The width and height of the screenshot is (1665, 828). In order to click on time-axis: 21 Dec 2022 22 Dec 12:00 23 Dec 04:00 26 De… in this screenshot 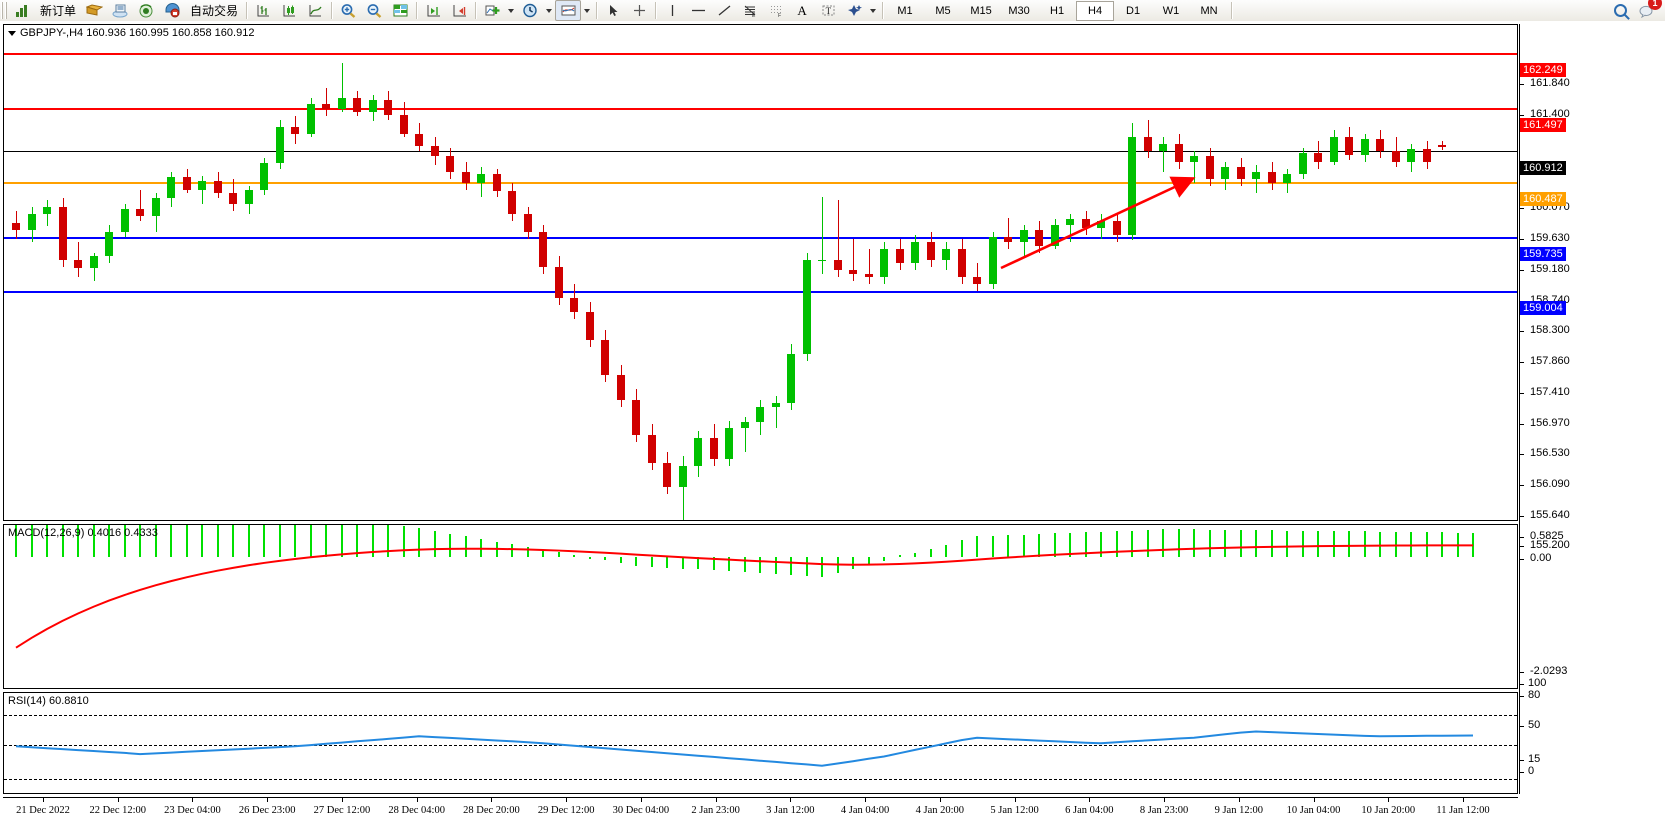, I will do `click(760, 811)`.